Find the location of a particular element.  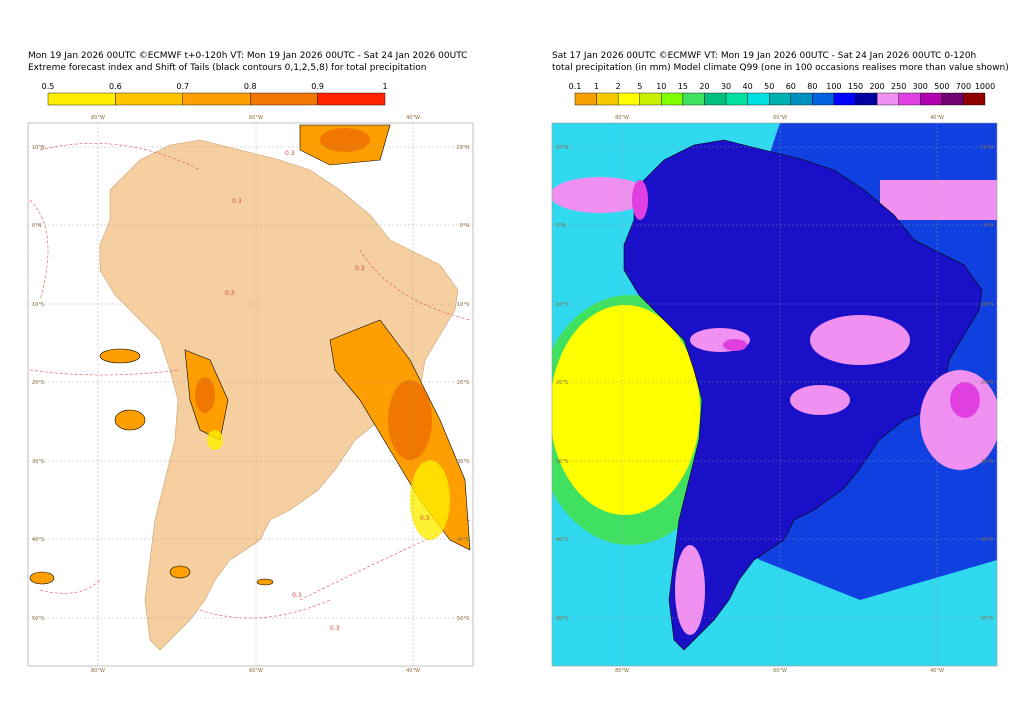

colorbar-label: 15 is located at coordinates (683, 86).